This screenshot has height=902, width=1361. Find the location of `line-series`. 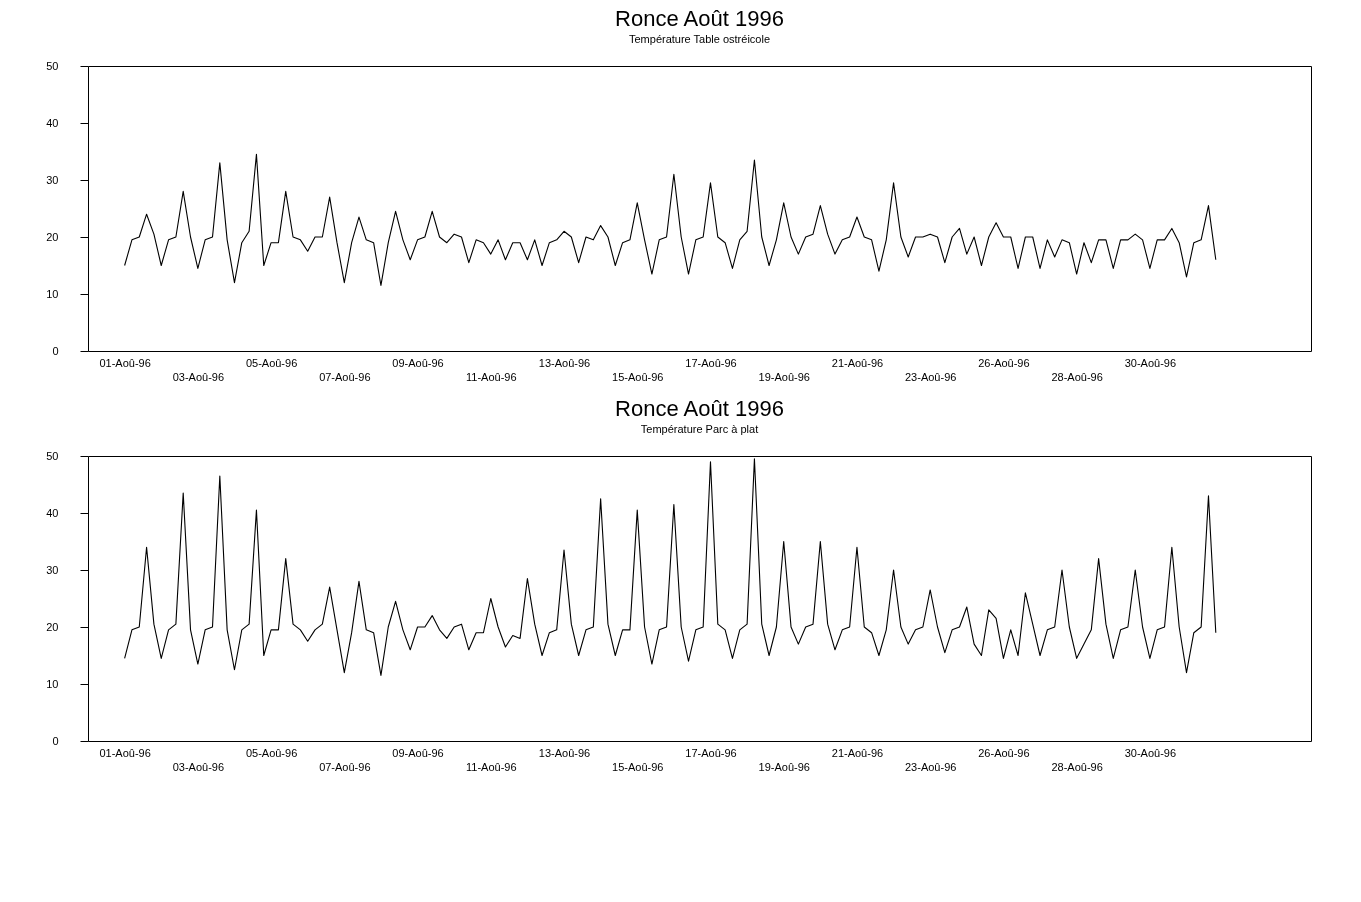

line-series is located at coordinates (670, 219).